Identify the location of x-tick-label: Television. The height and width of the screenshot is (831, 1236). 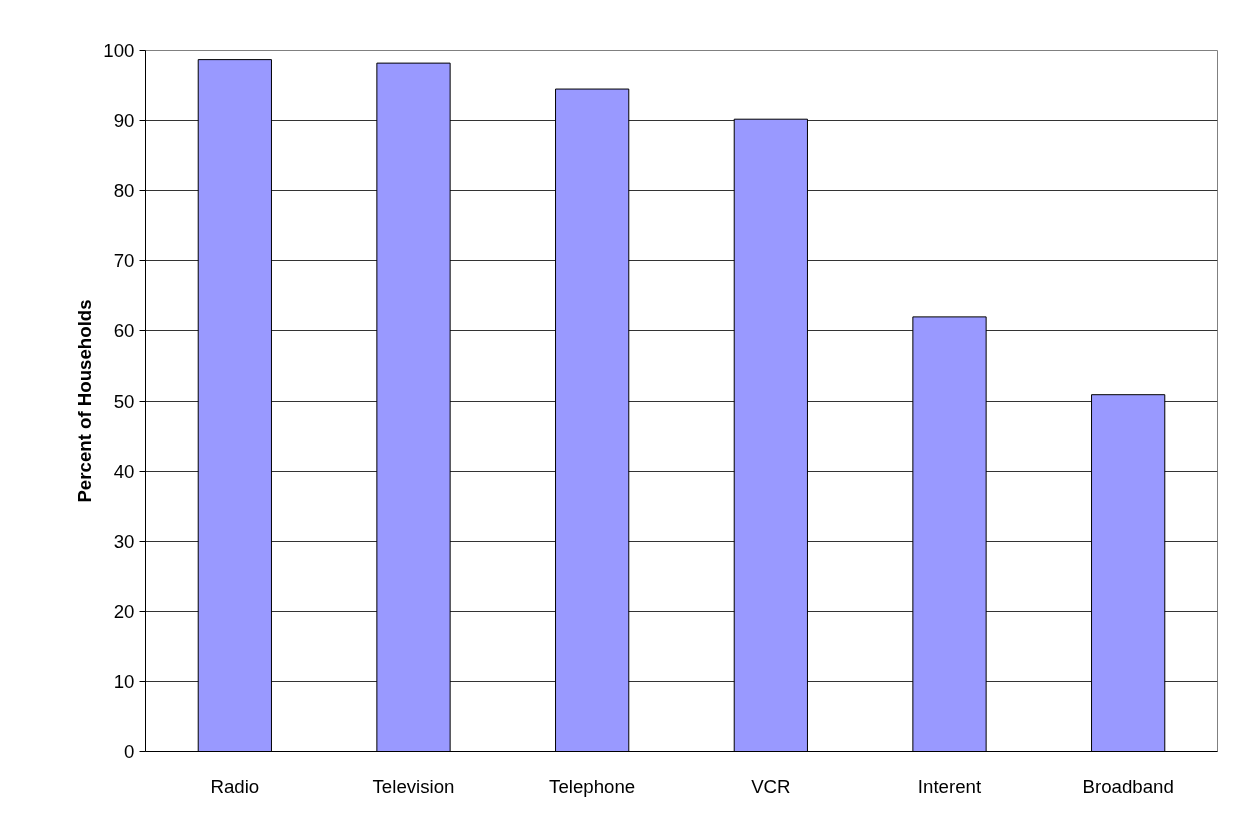
(413, 786).